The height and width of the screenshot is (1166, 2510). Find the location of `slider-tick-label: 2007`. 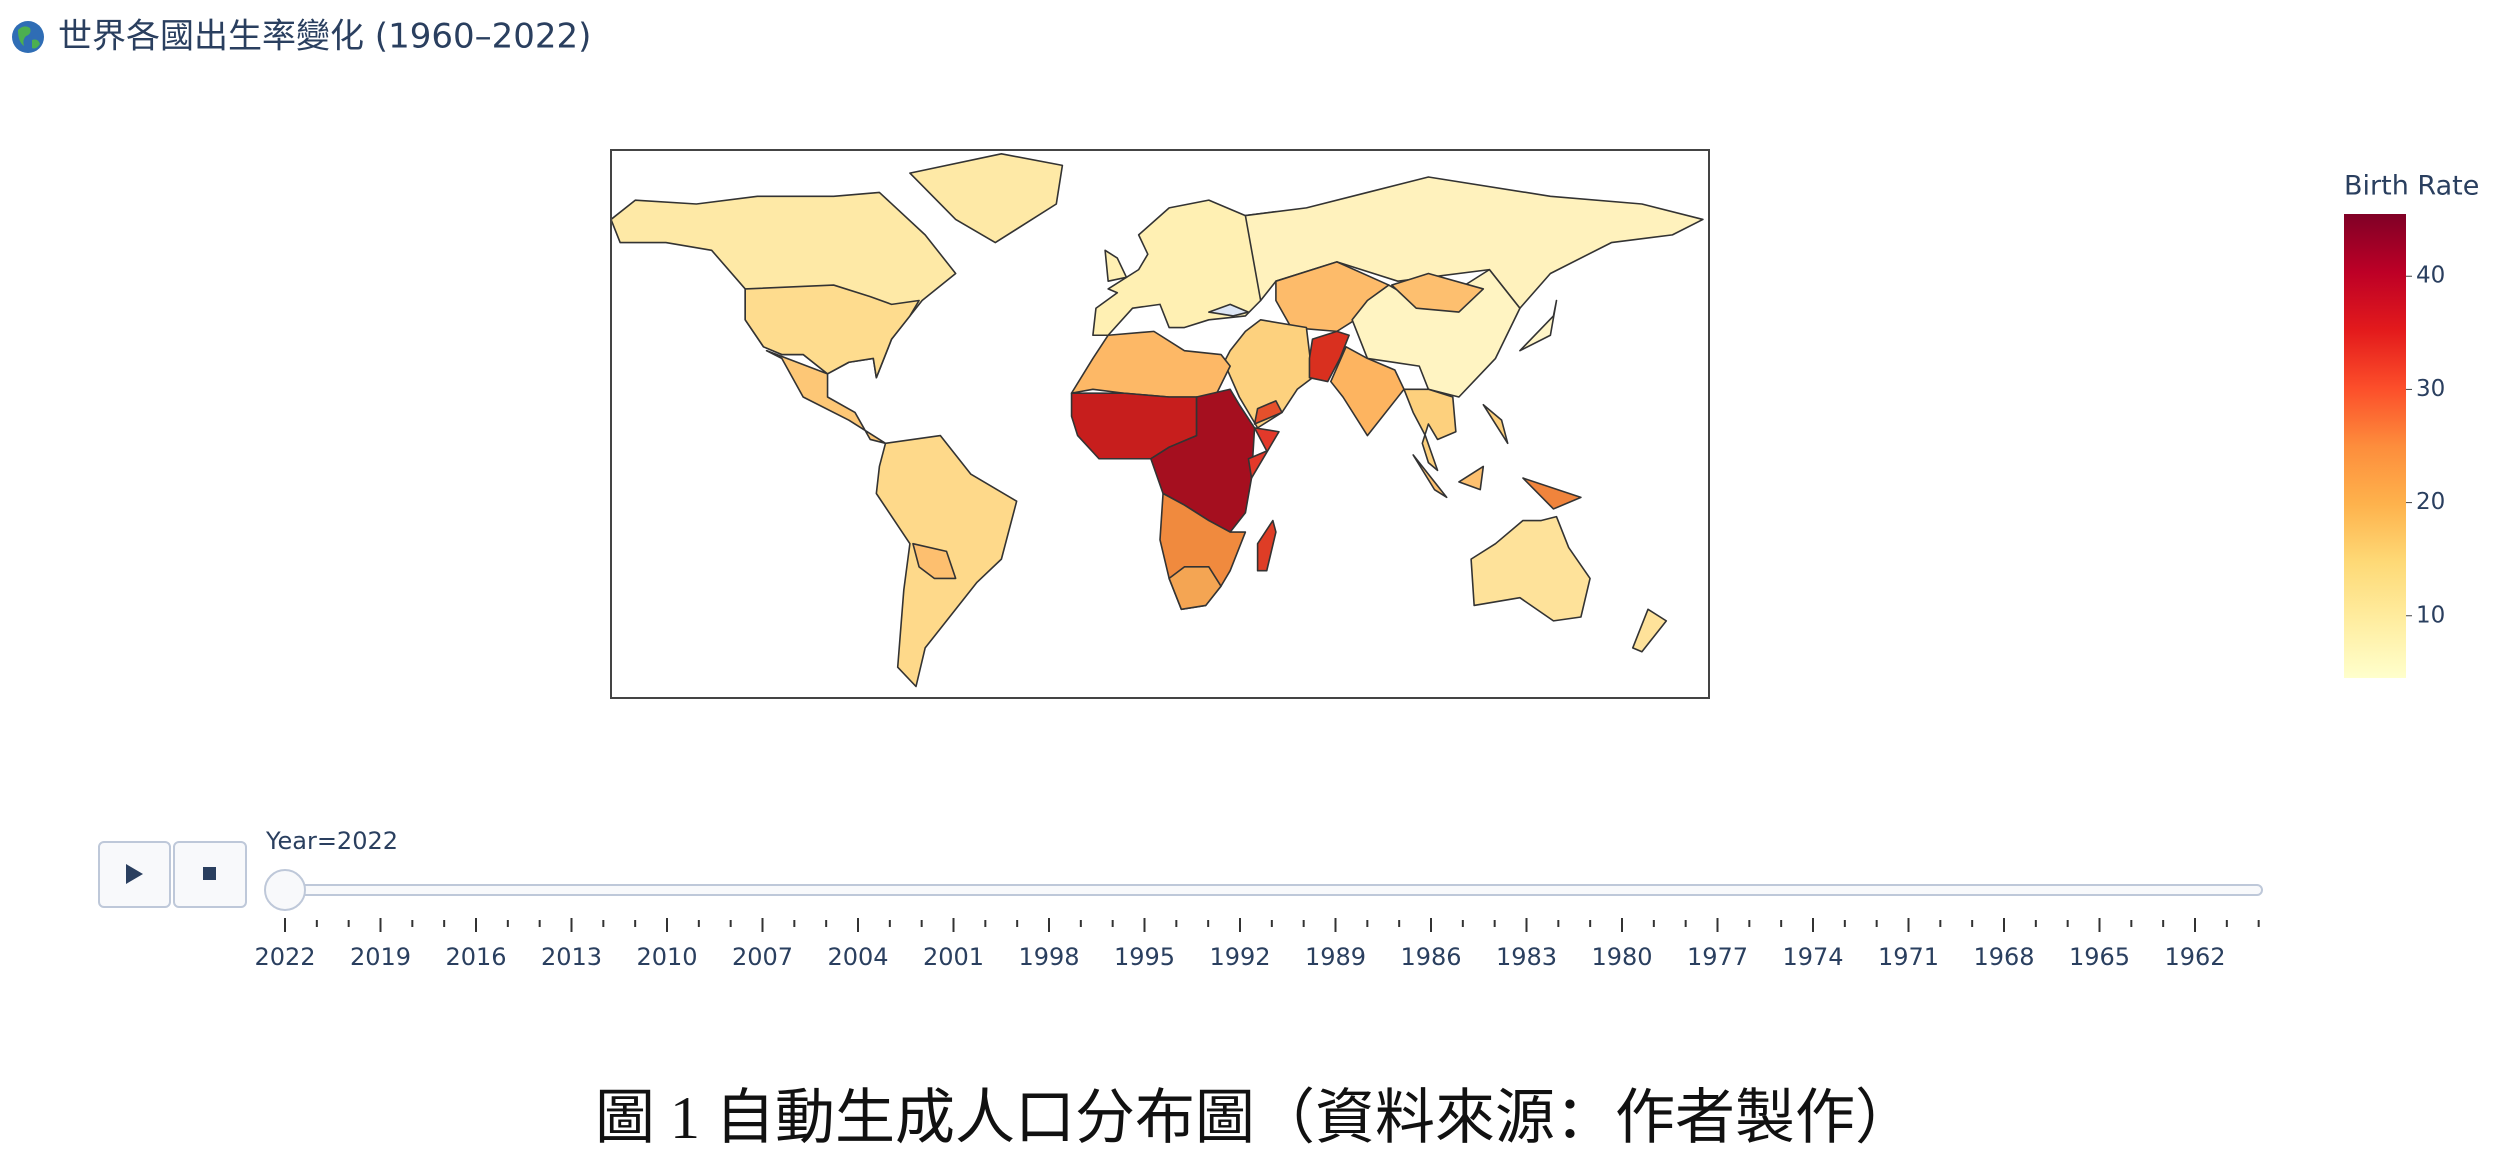

slider-tick-label: 2007 is located at coordinates (762, 957).